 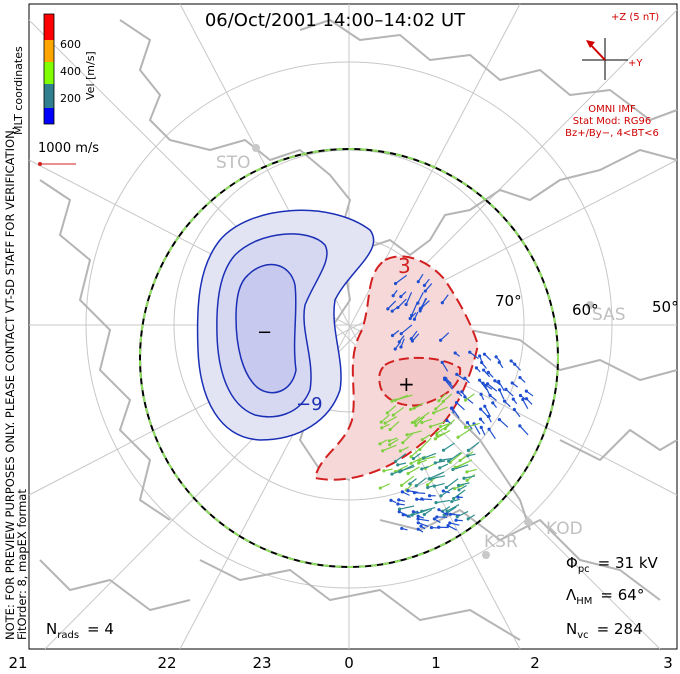 What do you see at coordinates (508, 301) in the screenshot?
I see `lat-label-70: 70°` at bounding box center [508, 301].